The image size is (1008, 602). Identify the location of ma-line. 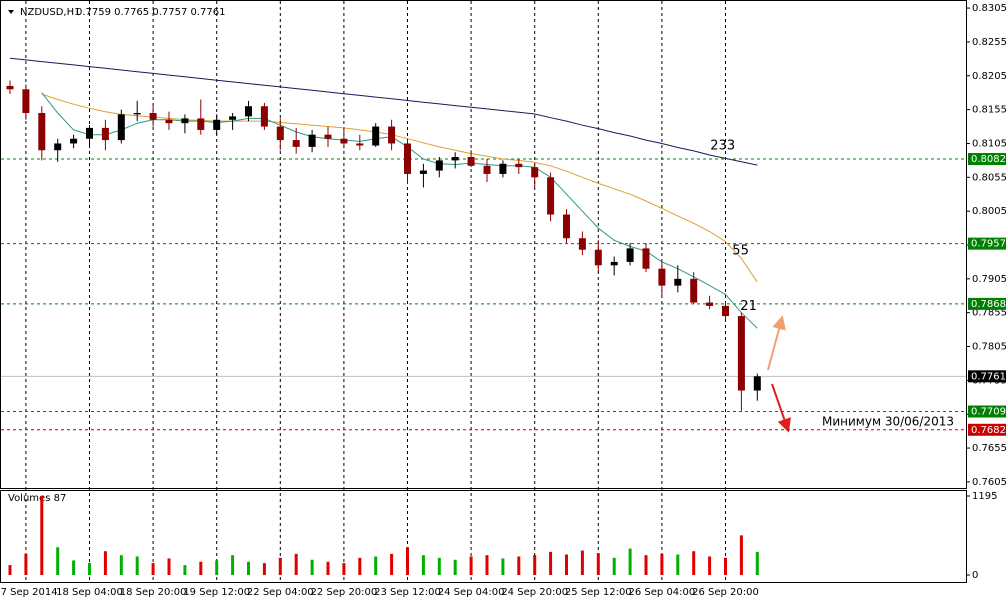
(383, 111).